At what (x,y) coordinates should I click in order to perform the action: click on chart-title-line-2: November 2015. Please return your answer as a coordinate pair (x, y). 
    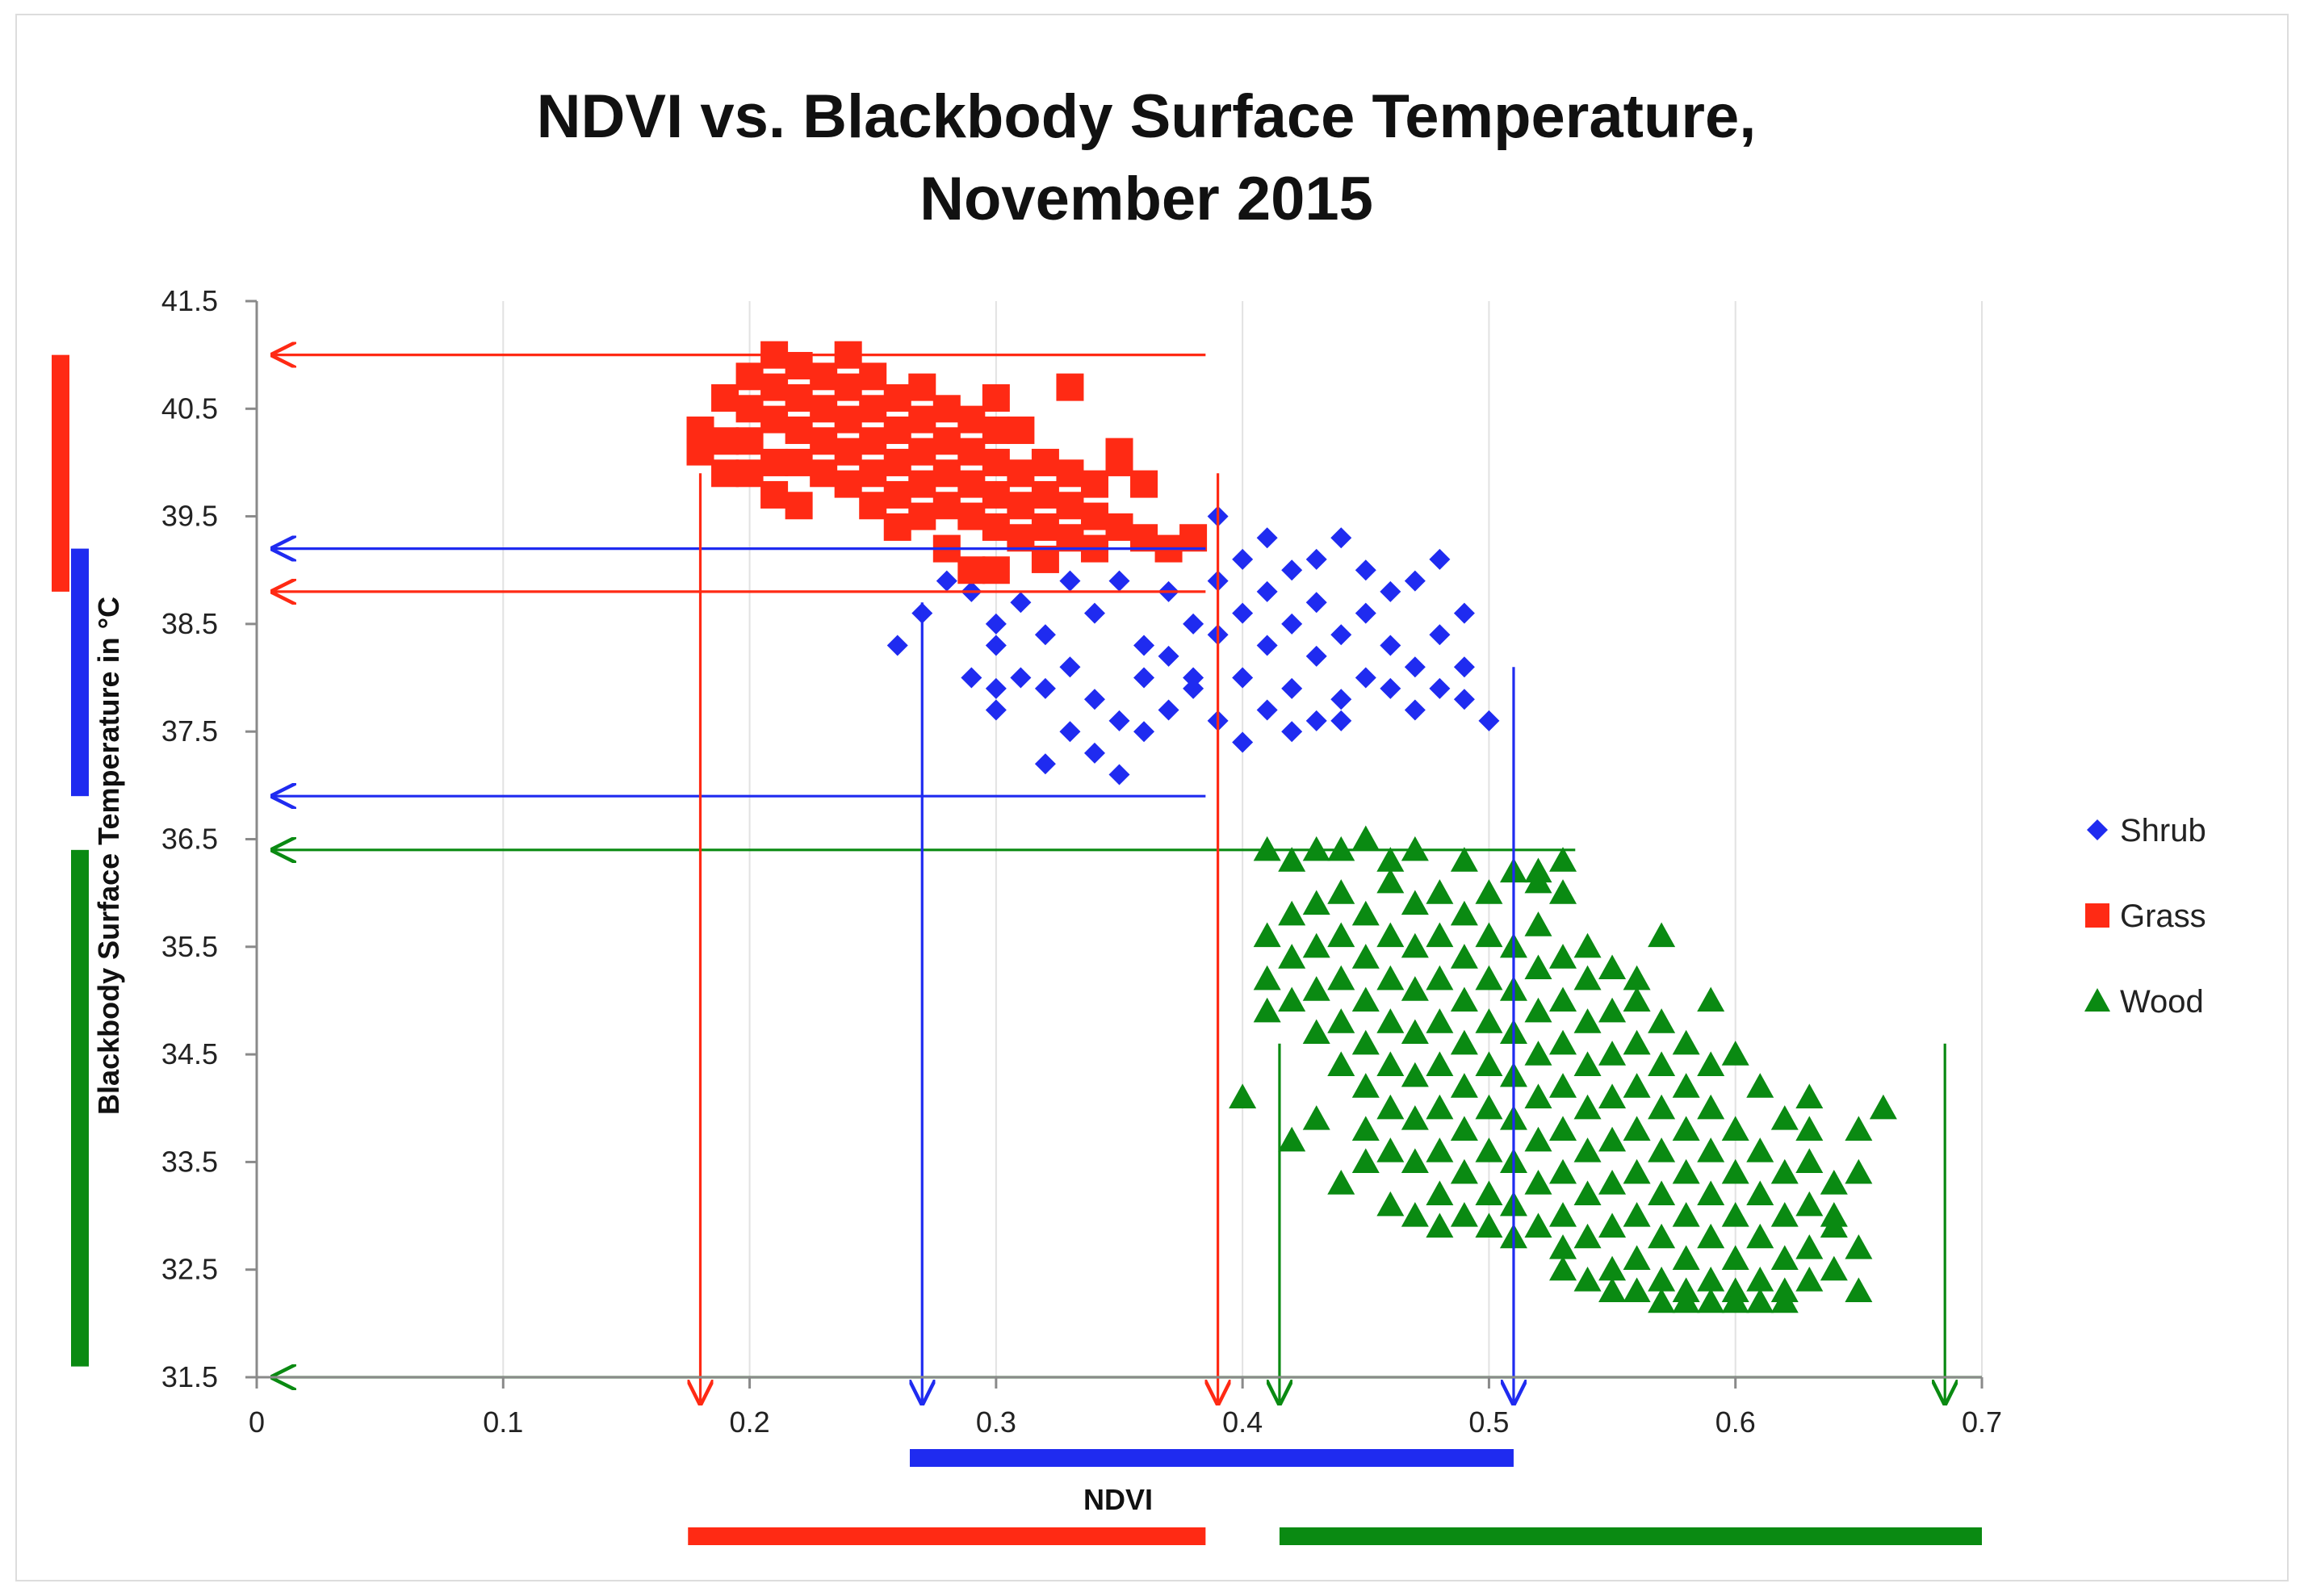
    Looking at the image, I should click on (1146, 199).